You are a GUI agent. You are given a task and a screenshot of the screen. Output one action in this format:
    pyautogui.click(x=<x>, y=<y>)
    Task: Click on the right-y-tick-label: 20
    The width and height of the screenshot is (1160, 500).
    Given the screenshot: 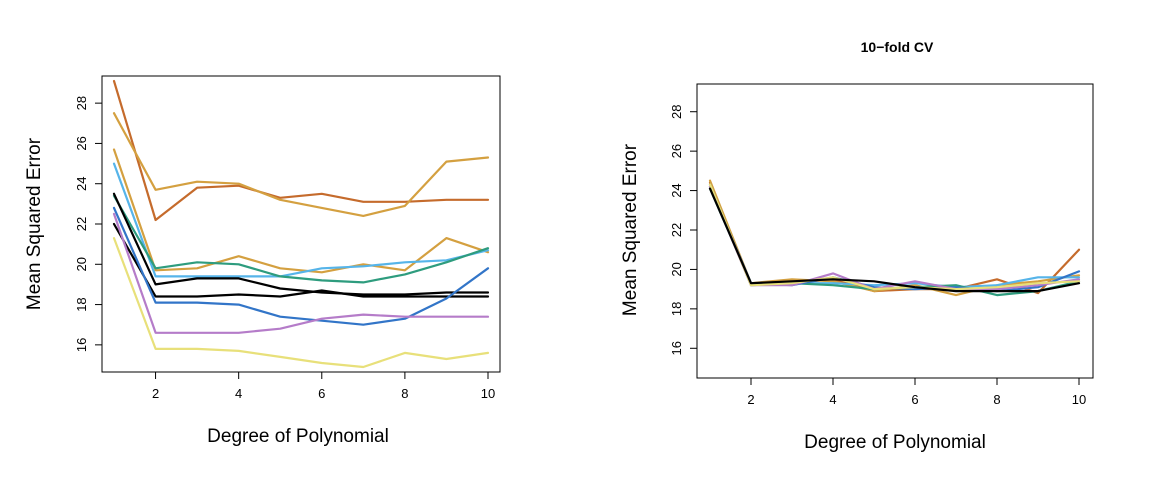 What is the action you would take?
    pyautogui.click(x=676, y=269)
    